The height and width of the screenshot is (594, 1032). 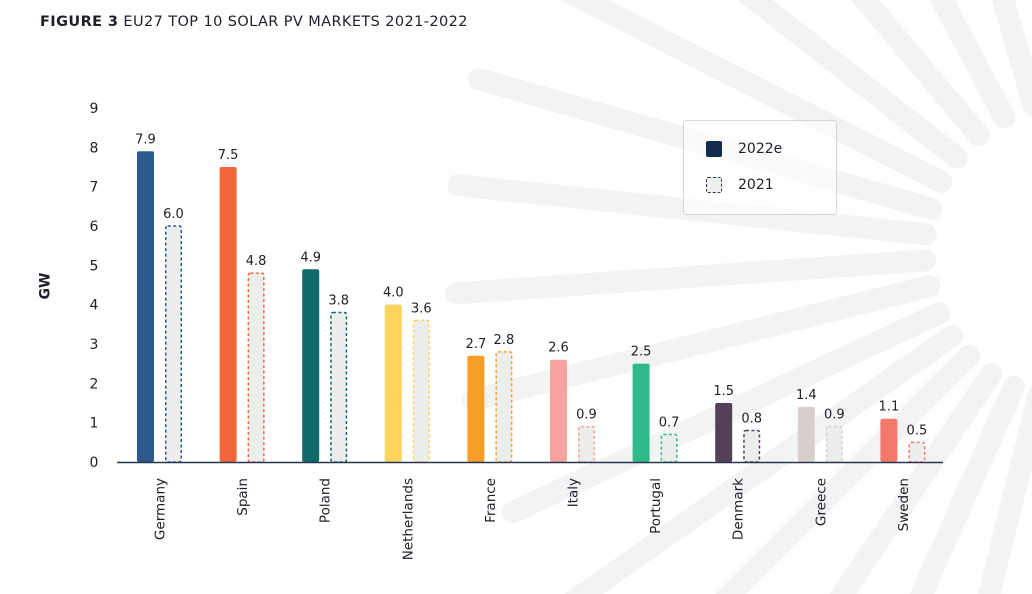 I want to click on bar-2022e-denmark, so click(x=724, y=432).